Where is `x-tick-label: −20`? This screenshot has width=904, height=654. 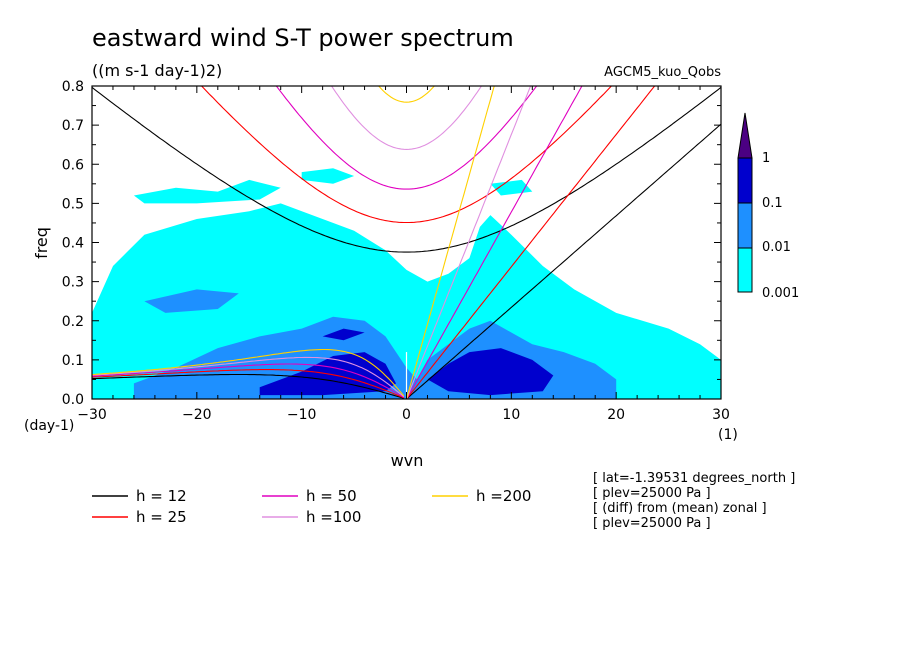 x-tick-label: −20 is located at coordinates (197, 415).